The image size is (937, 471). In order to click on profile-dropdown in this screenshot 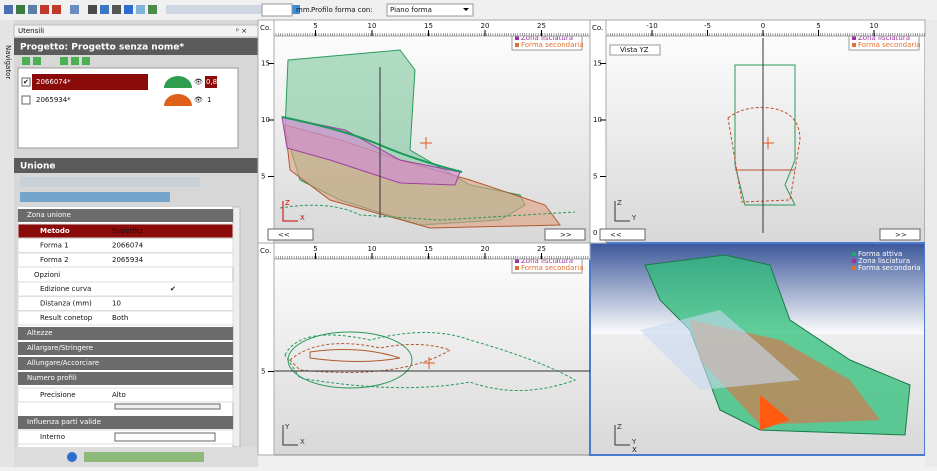, I will do `click(430, 10)`.